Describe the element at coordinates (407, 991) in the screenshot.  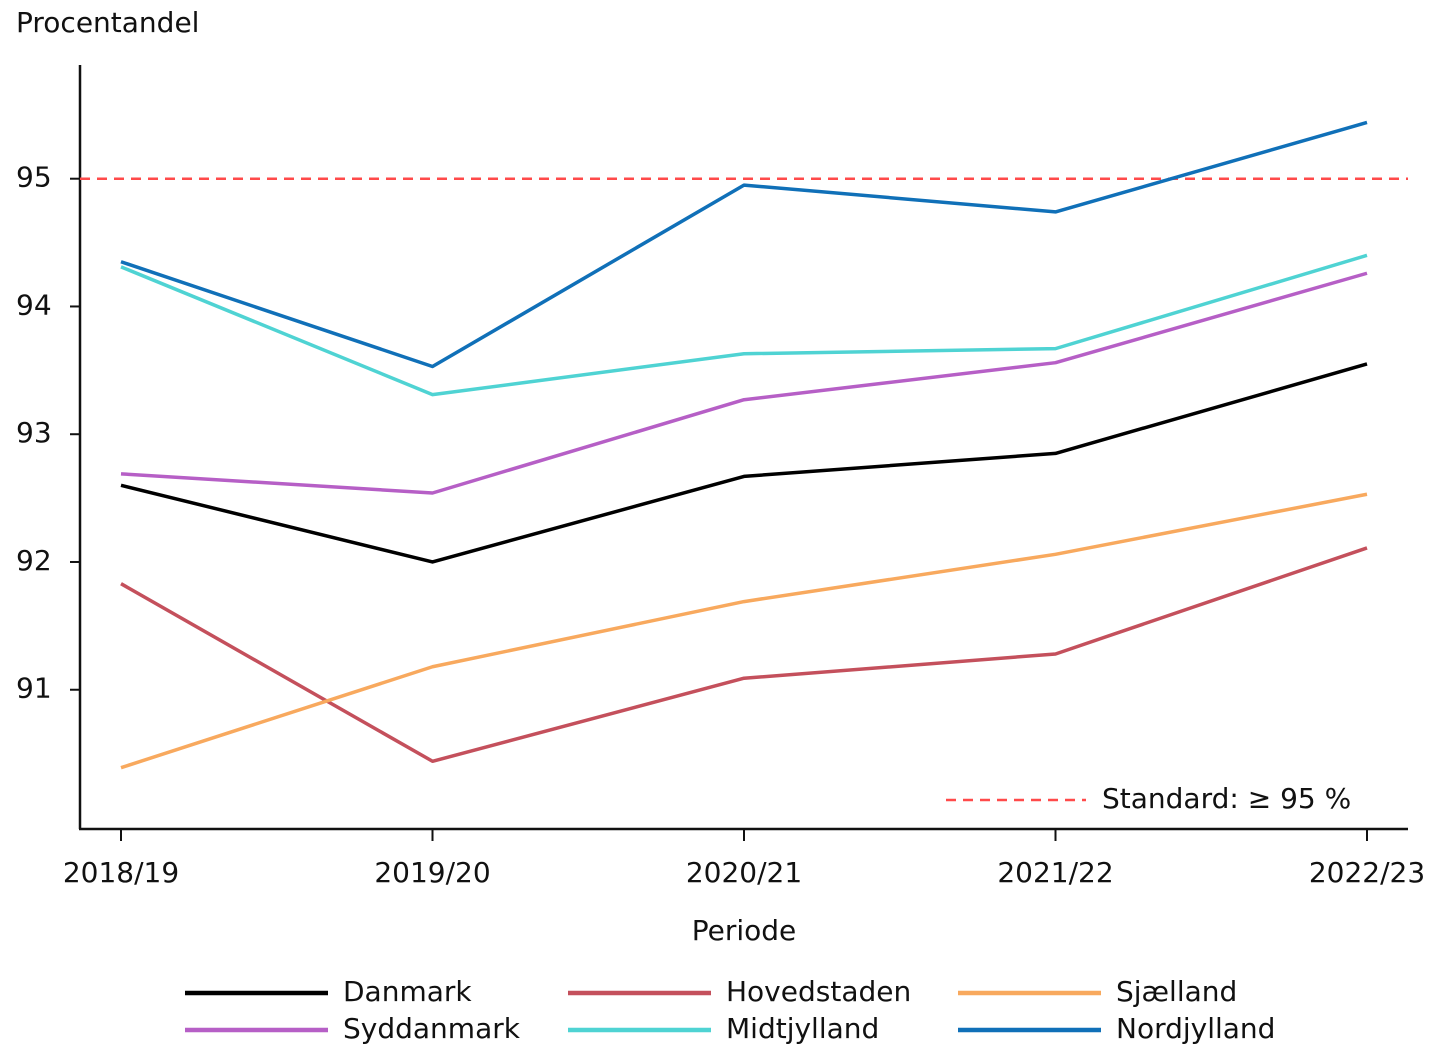
I see `legend-label: Danmark` at that location.